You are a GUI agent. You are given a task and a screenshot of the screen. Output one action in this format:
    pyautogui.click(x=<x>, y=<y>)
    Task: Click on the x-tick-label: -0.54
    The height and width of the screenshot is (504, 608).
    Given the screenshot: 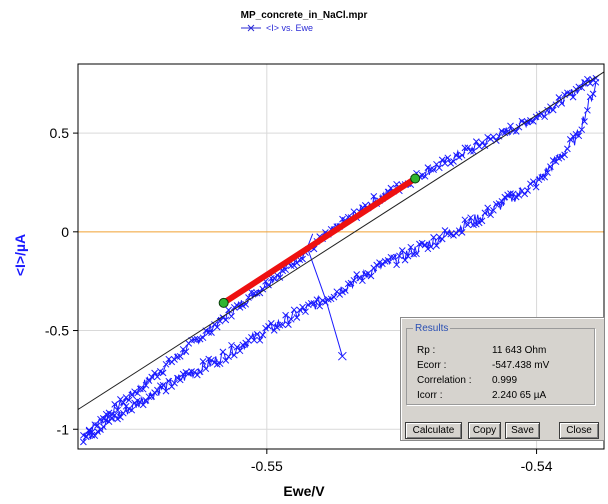 What is the action you would take?
    pyautogui.click(x=537, y=466)
    